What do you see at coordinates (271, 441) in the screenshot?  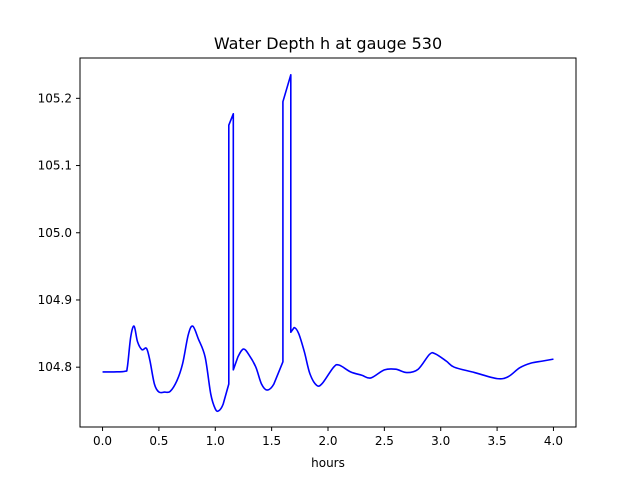 I see `x-tick-label: 1.5` at bounding box center [271, 441].